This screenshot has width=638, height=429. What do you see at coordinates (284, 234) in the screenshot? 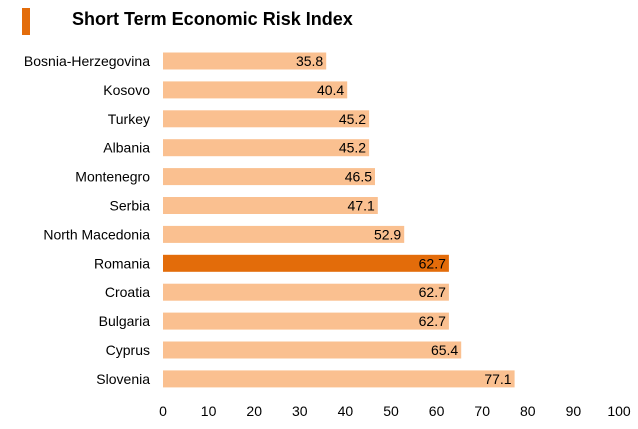
I see `bar-north-macedonia` at bounding box center [284, 234].